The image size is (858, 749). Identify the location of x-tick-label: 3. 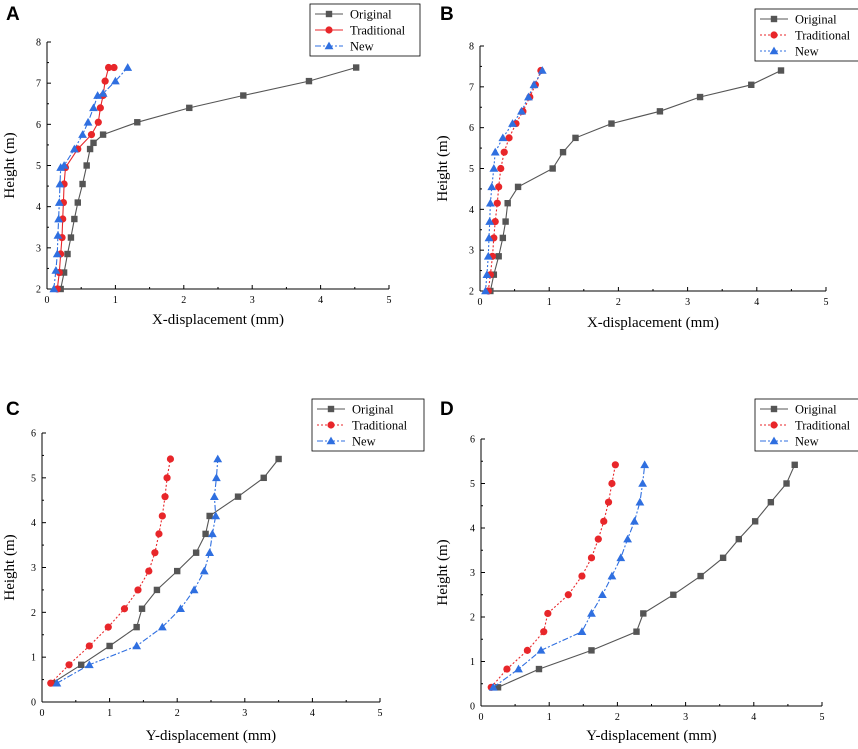
(244, 713).